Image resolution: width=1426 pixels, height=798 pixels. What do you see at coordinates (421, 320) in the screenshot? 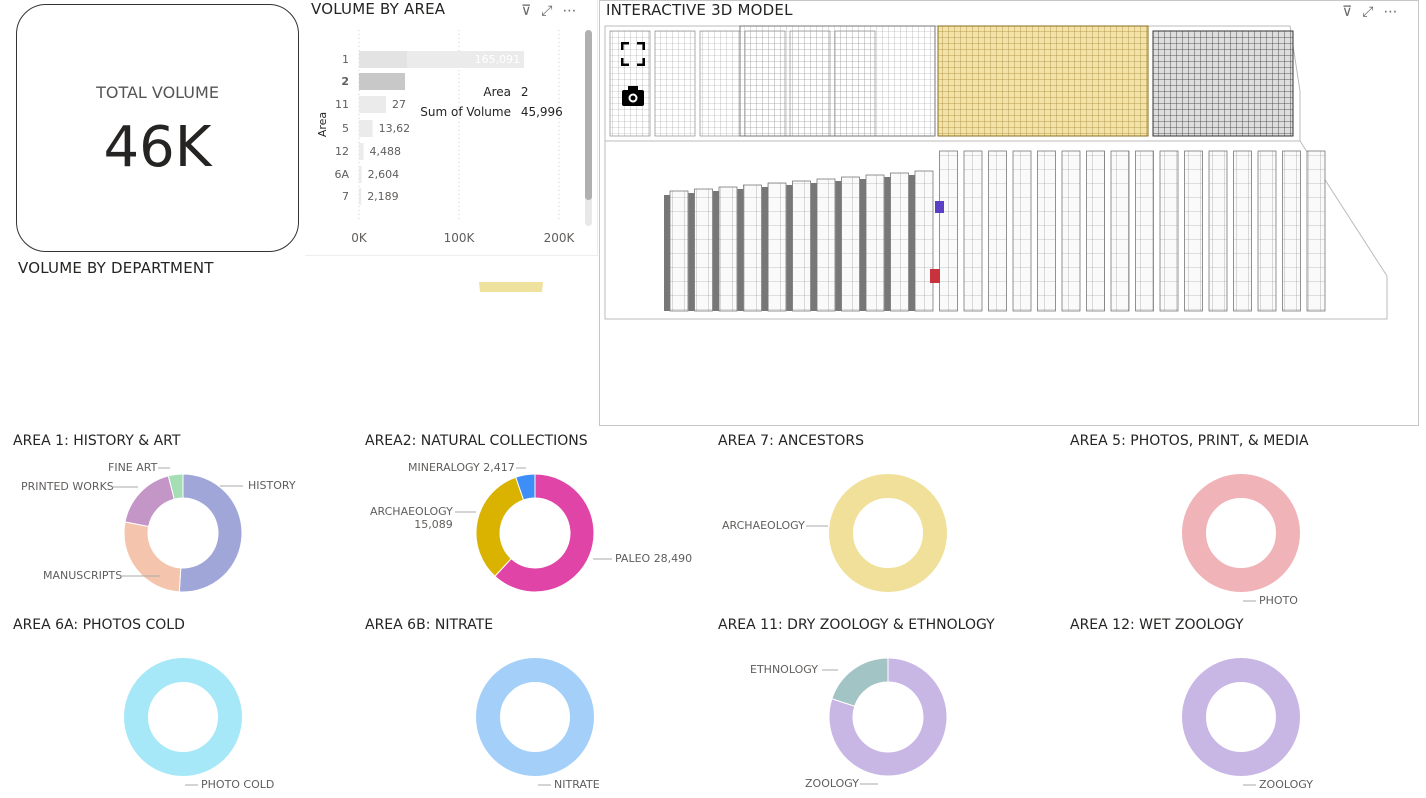
I see `treemap-tile-paleo: PALEO 28,490` at bounding box center [421, 320].